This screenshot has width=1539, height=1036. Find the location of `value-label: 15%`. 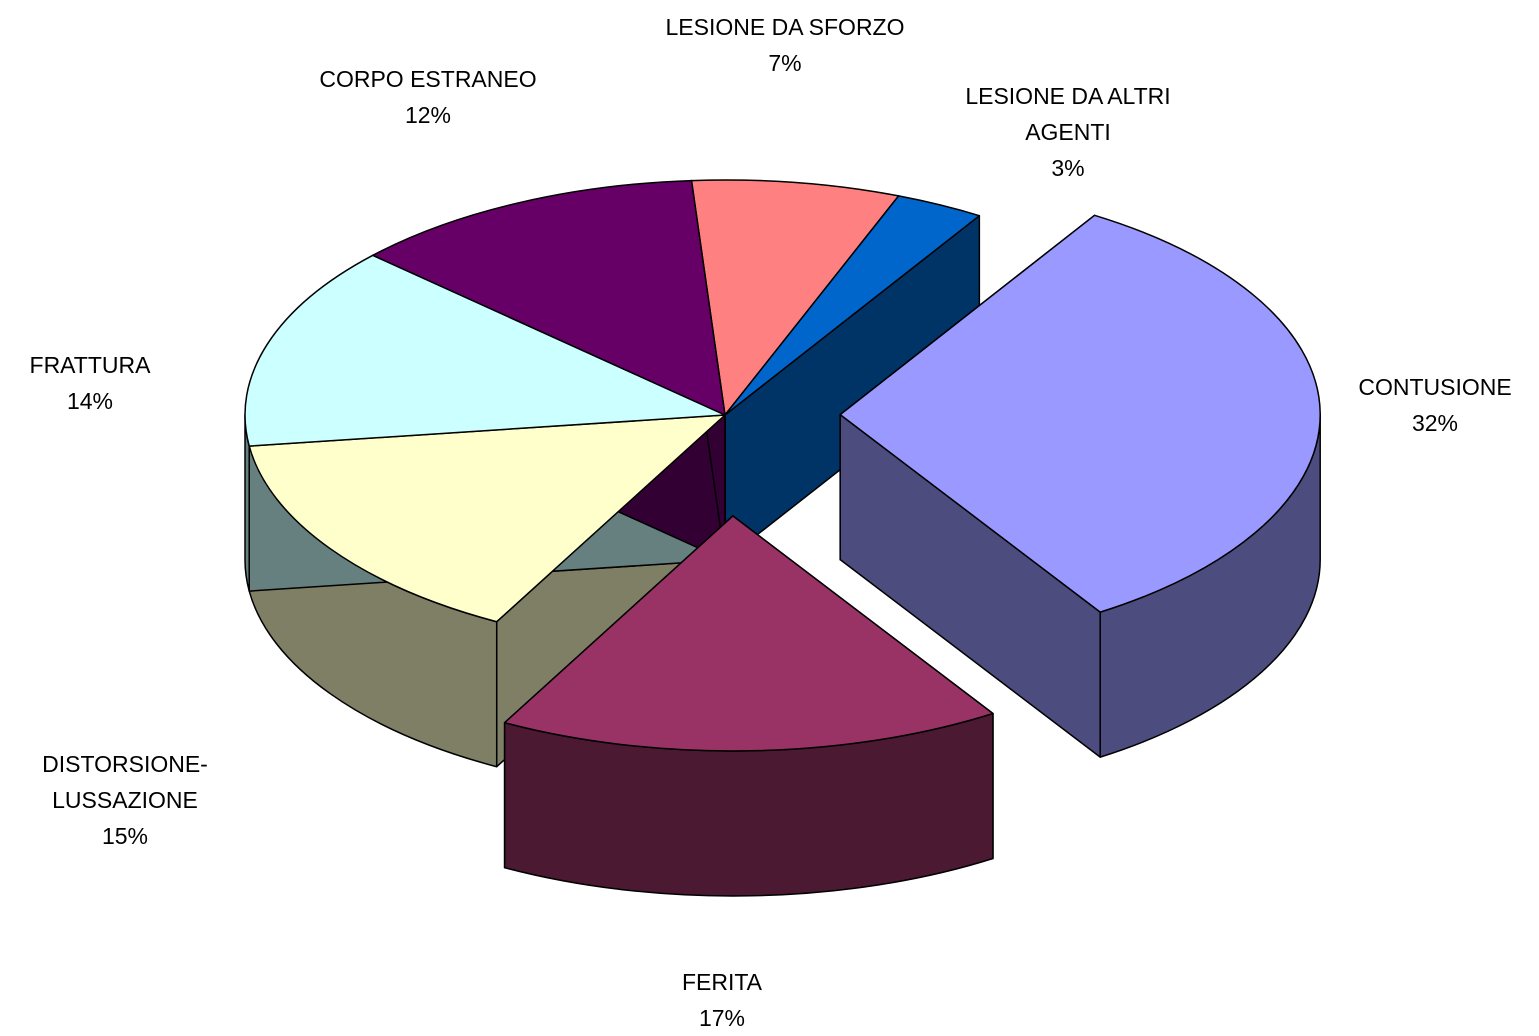

value-label: 15% is located at coordinates (125, 836).